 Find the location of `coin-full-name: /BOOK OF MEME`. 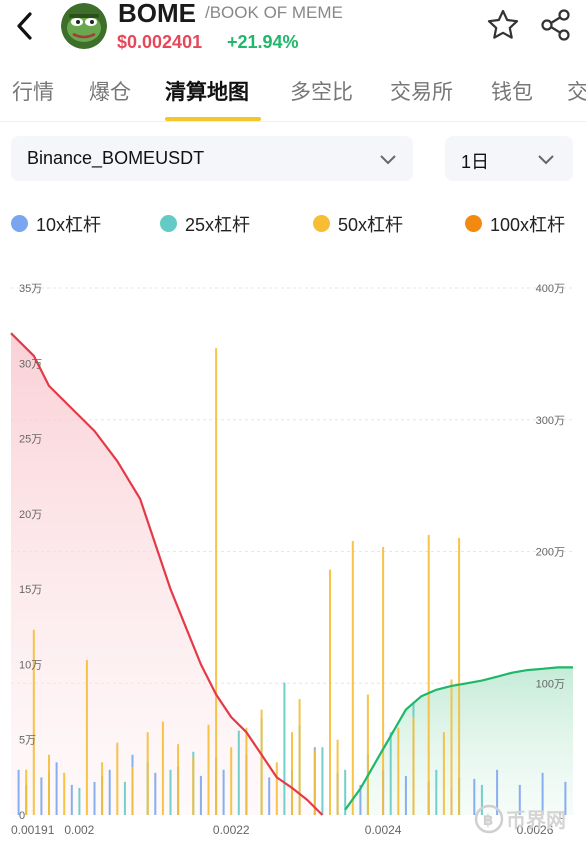

coin-full-name: /BOOK OF MEME is located at coordinates (274, 12).